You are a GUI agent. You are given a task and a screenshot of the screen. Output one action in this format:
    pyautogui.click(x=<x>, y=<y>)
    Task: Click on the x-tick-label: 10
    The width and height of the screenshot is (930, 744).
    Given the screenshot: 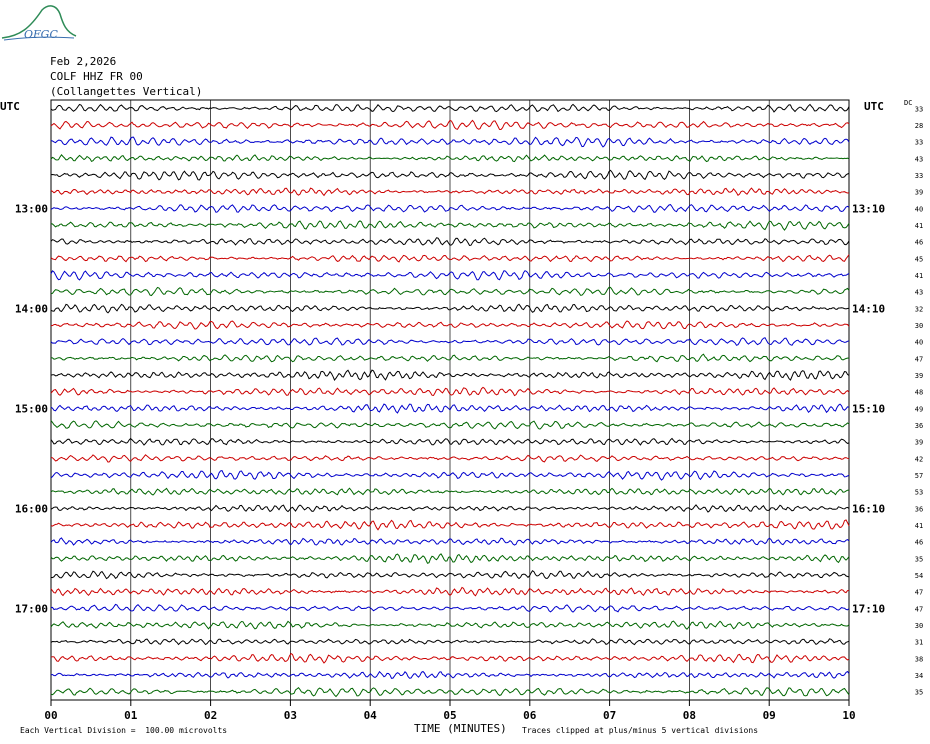 What is the action you would take?
    pyautogui.click(x=848, y=715)
    